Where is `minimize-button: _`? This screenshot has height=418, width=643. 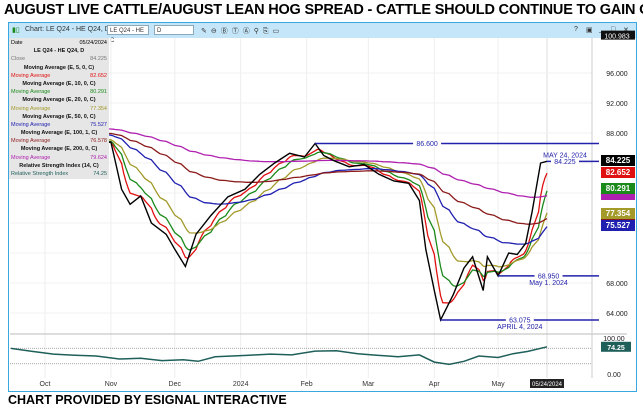
minimize-button: _ is located at coordinates (601, 29).